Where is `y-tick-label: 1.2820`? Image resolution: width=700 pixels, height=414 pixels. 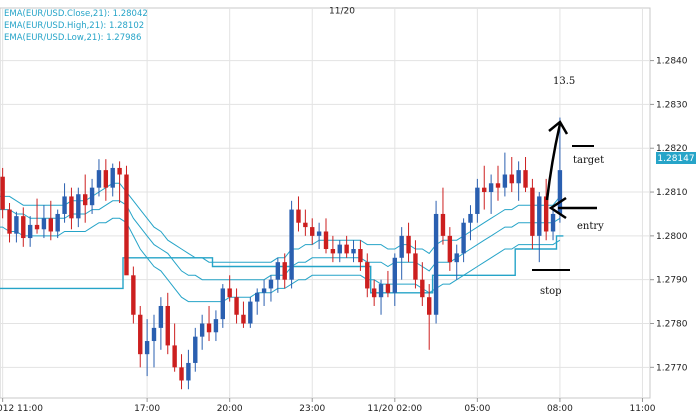
y-tick-label: 1.2820 is located at coordinates (672, 149).